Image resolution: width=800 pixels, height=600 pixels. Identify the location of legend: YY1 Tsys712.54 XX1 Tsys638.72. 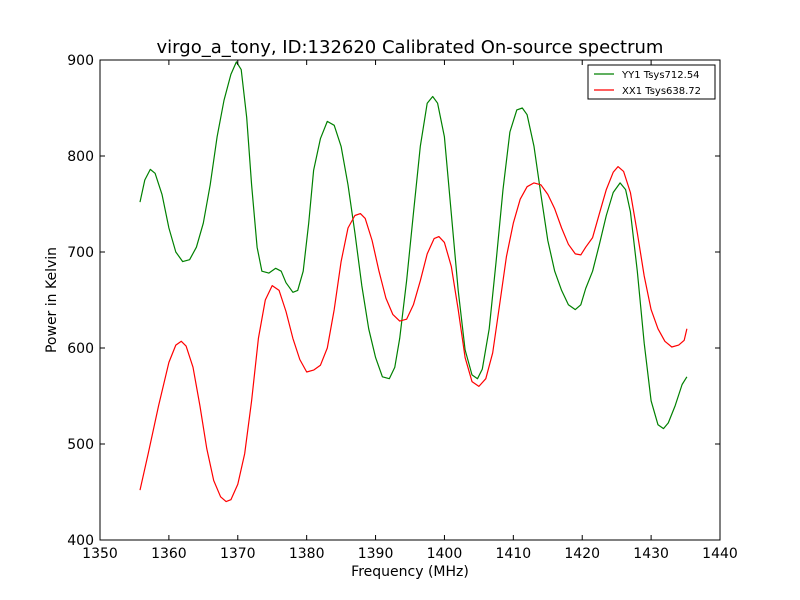
(651, 82).